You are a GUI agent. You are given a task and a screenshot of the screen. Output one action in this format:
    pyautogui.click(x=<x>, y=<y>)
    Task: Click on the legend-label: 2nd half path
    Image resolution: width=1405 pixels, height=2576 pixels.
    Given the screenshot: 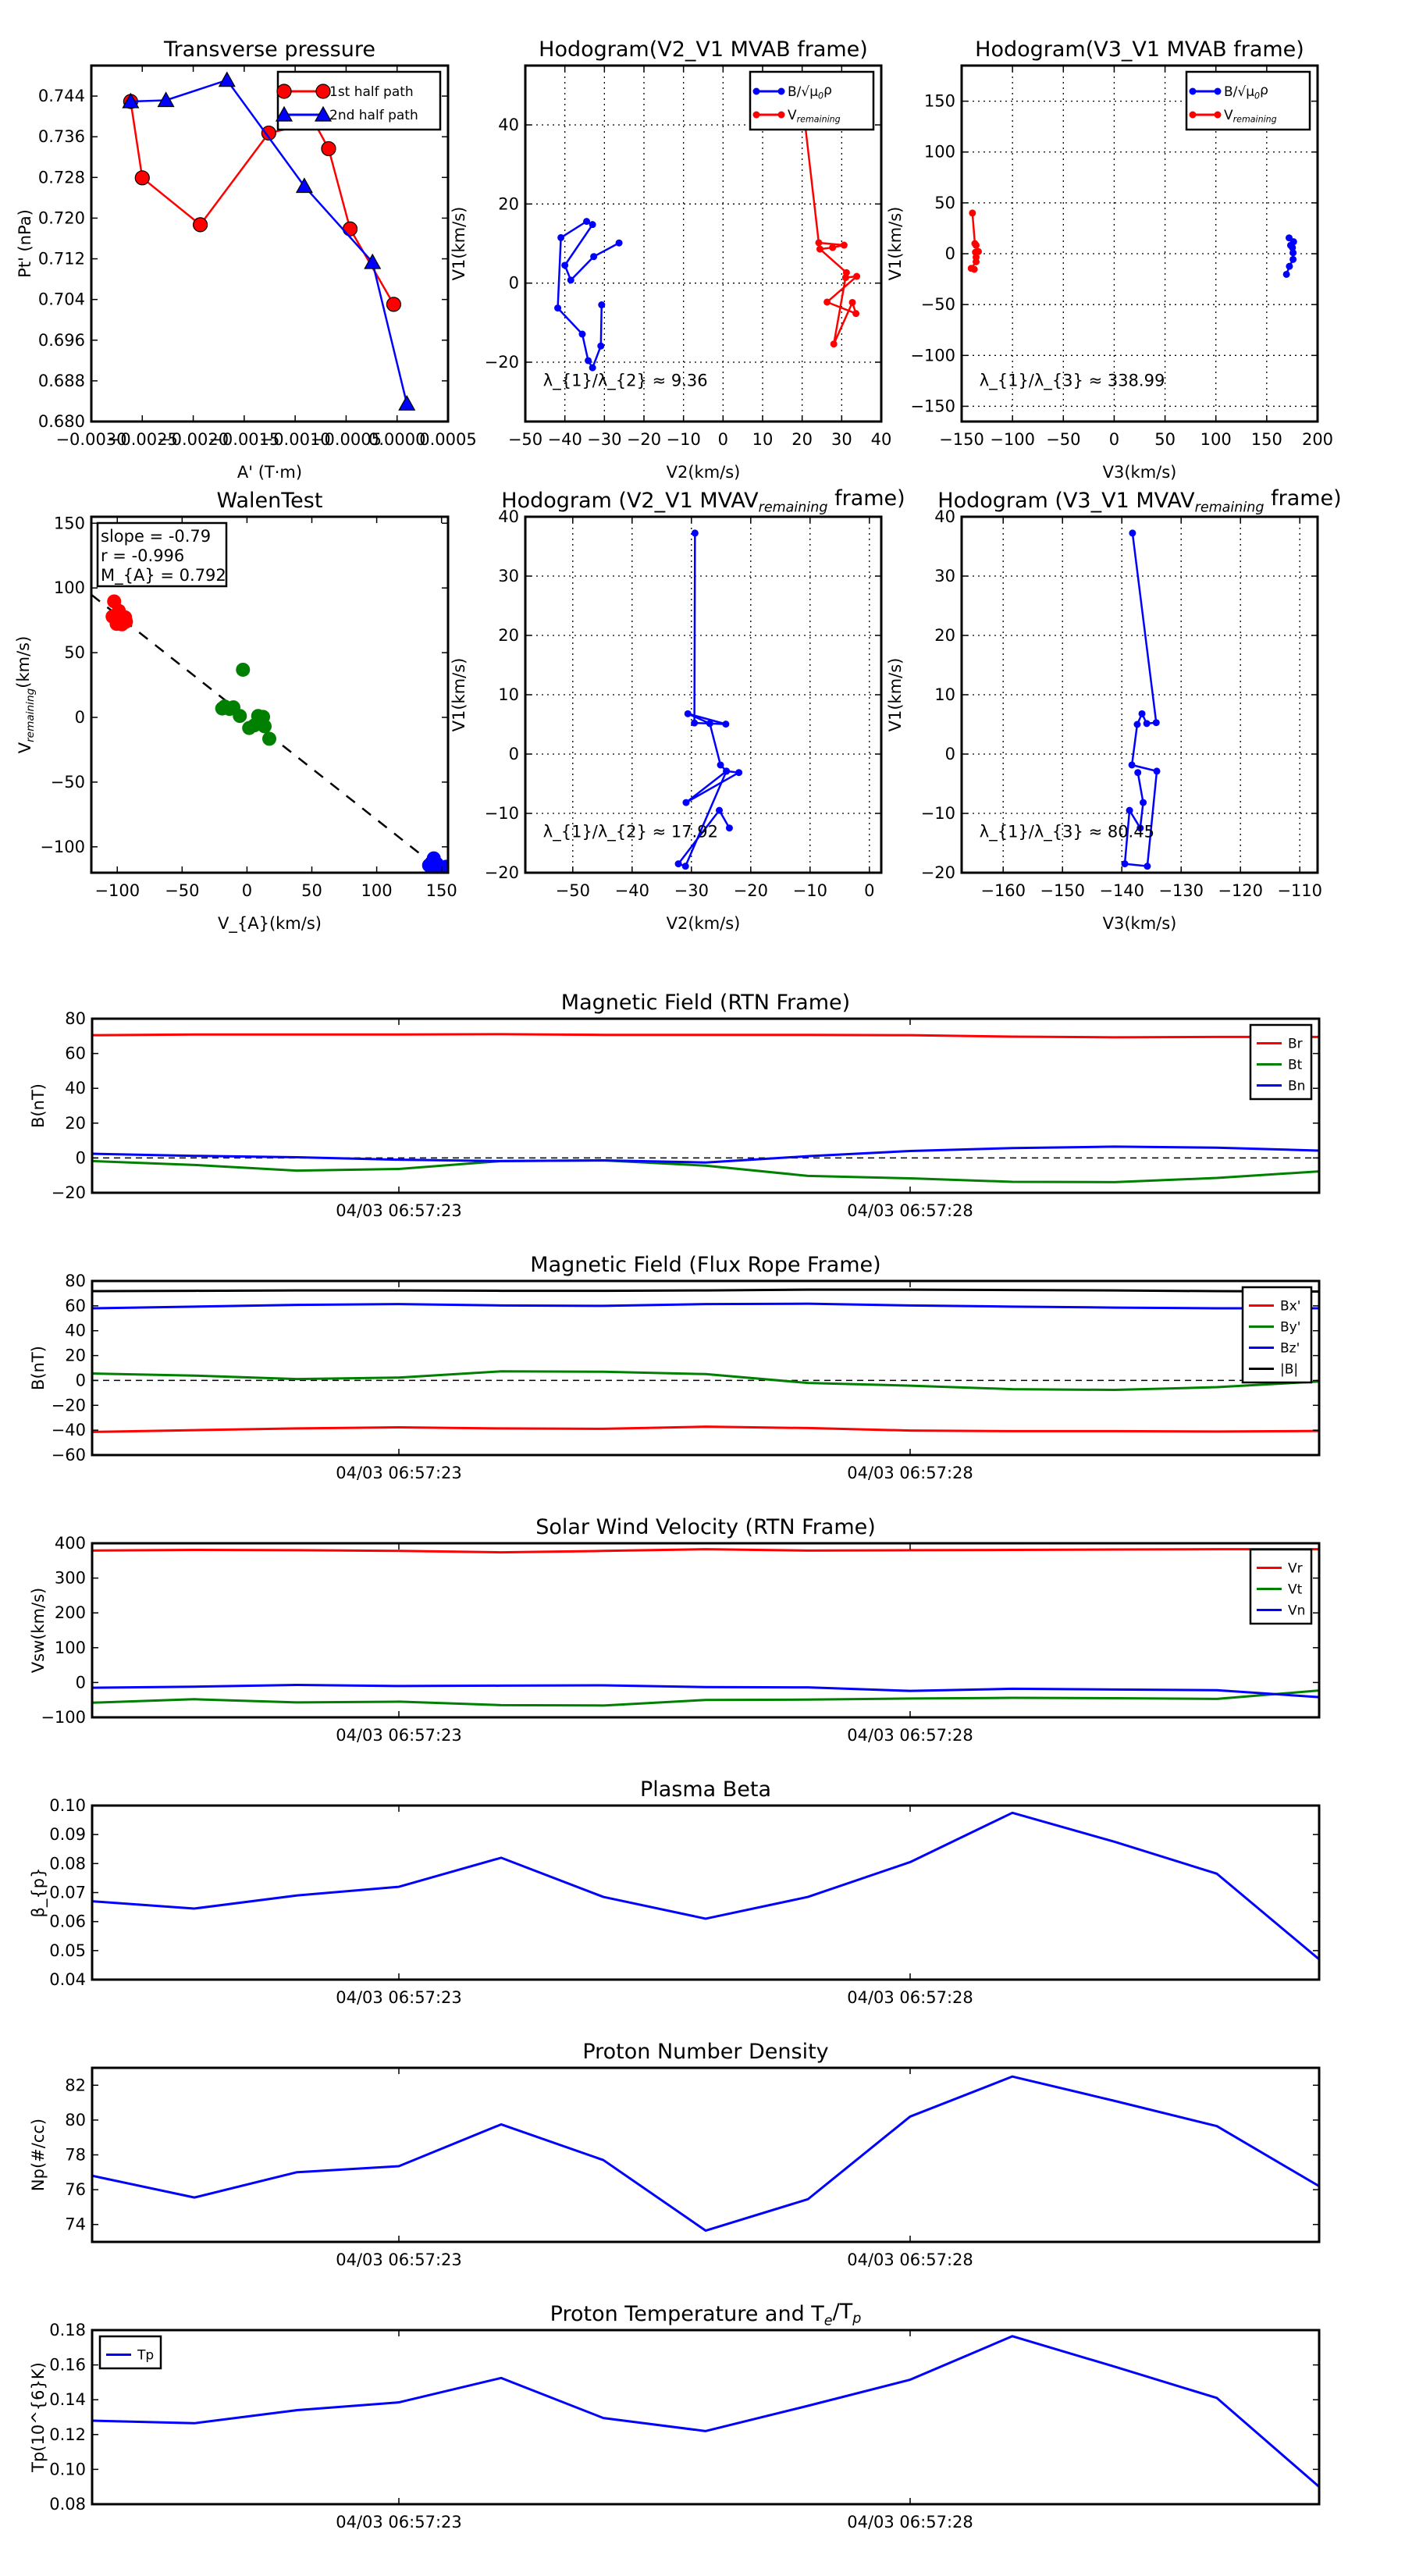 What is the action you would take?
    pyautogui.click(x=374, y=115)
    